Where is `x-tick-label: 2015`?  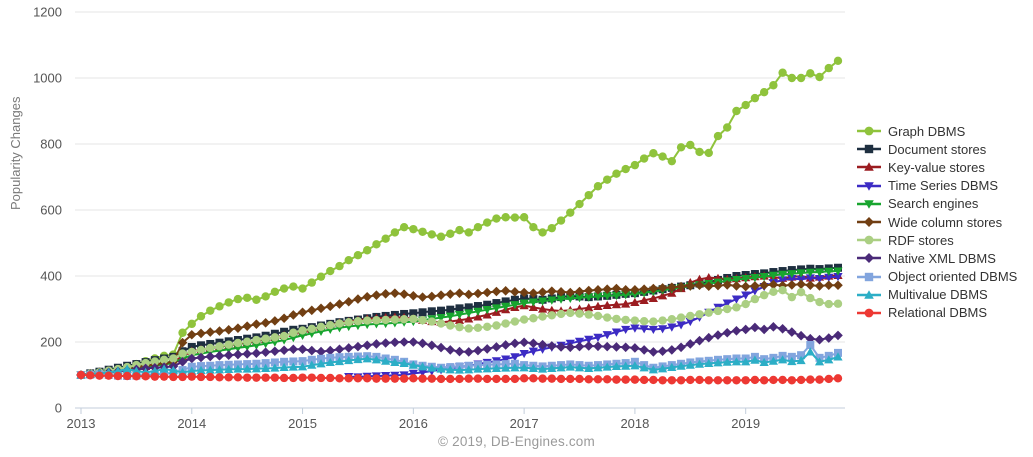
x-tick-label: 2015 is located at coordinates (302, 423).